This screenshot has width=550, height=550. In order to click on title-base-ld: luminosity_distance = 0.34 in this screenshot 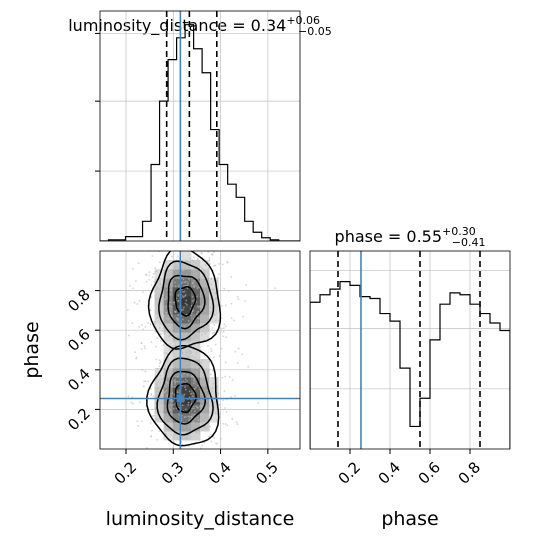, I will do `click(177, 26)`.